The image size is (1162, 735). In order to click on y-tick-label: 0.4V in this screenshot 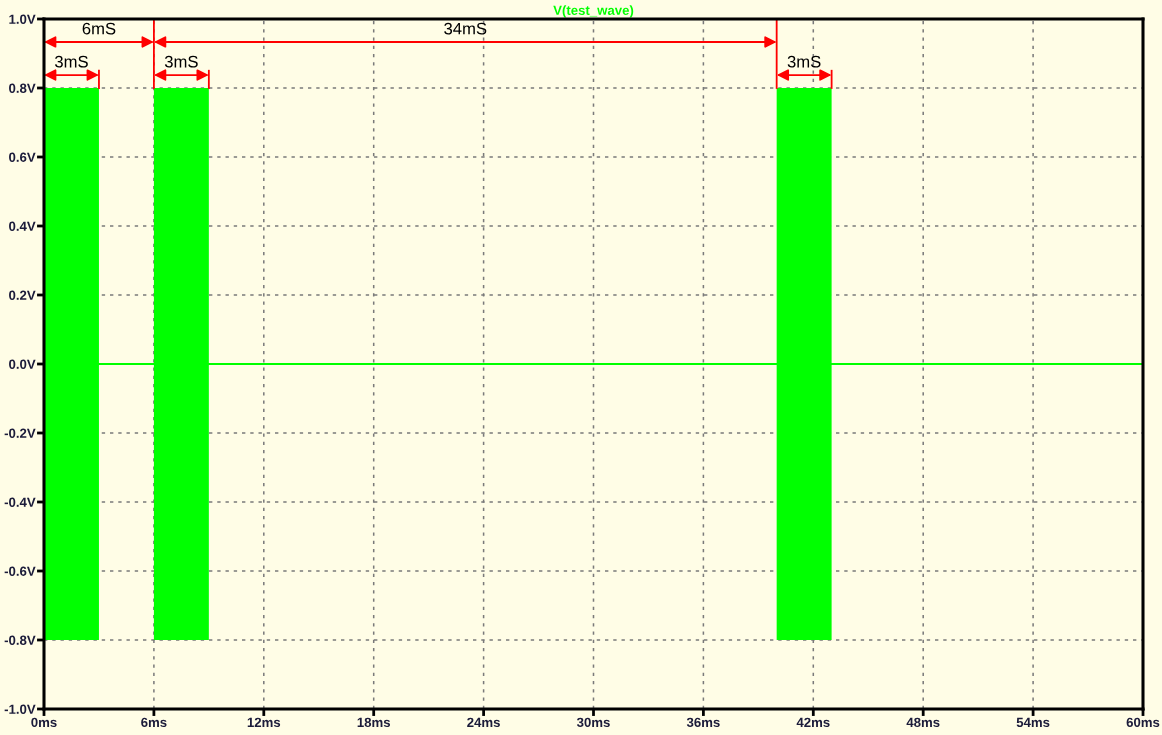, I will do `click(22, 226)`.